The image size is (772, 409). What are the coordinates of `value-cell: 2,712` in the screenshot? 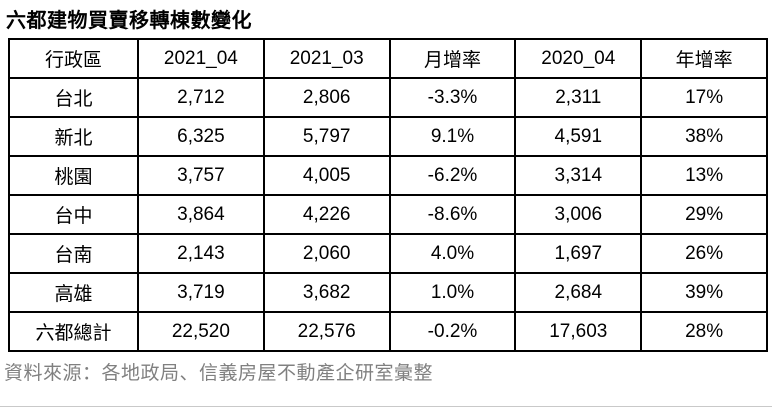 It's located at (201, 97).